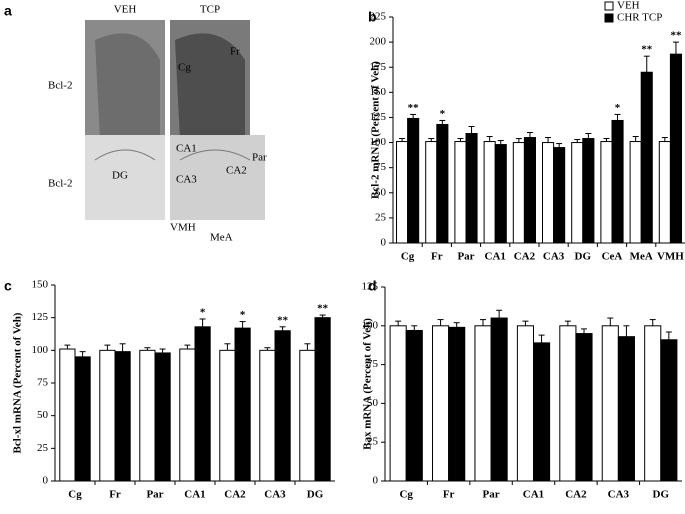 The height and width of the screenshot is (514, 685). Describe the element at coordinates (184, 68) in the screenshot. I see `annotation: Cg` at that location.